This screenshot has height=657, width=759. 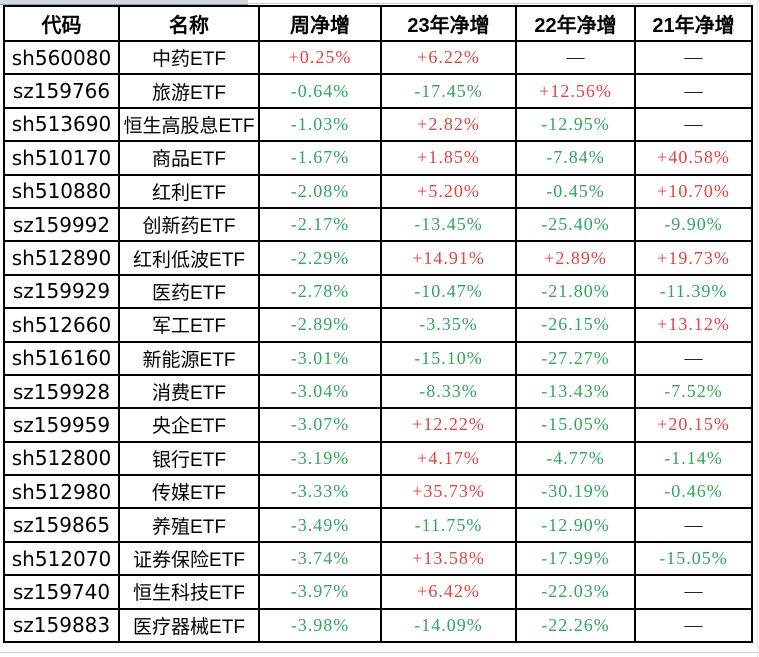 I want to click on cell-week: -0.64%, so click(x=320, y=91).